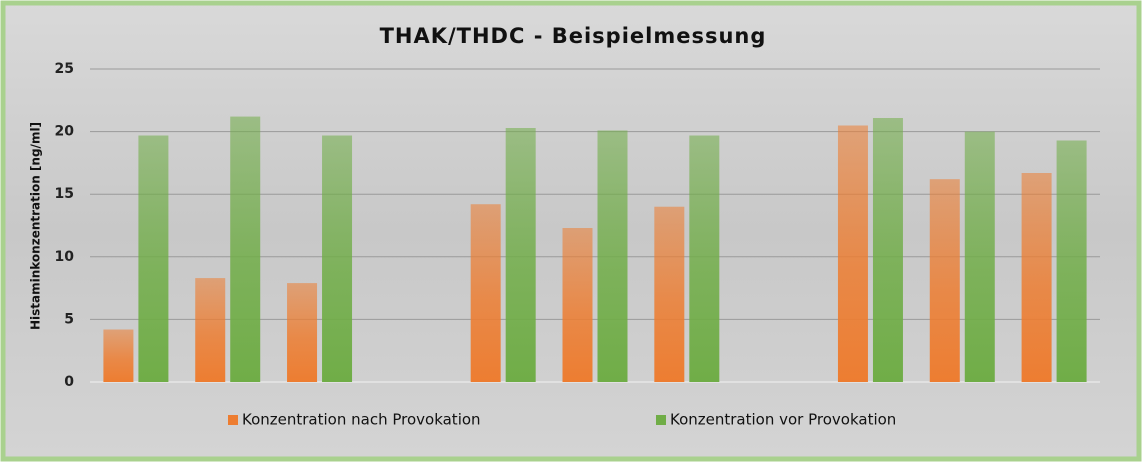 Image resolution: width=1142 pixels, height=462 pixels. I want to click on chart-title: THAK/THDC - Beispielmessung, so click(573, 36).